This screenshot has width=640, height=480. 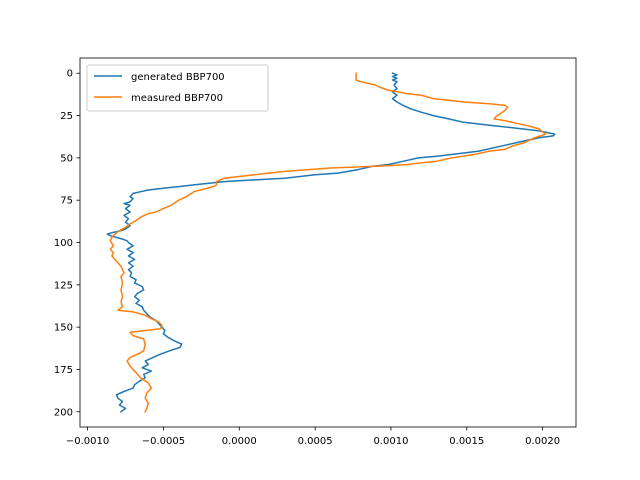 I want to click on legend-label-measured: measured BBP700, so click(x=177, y=98).